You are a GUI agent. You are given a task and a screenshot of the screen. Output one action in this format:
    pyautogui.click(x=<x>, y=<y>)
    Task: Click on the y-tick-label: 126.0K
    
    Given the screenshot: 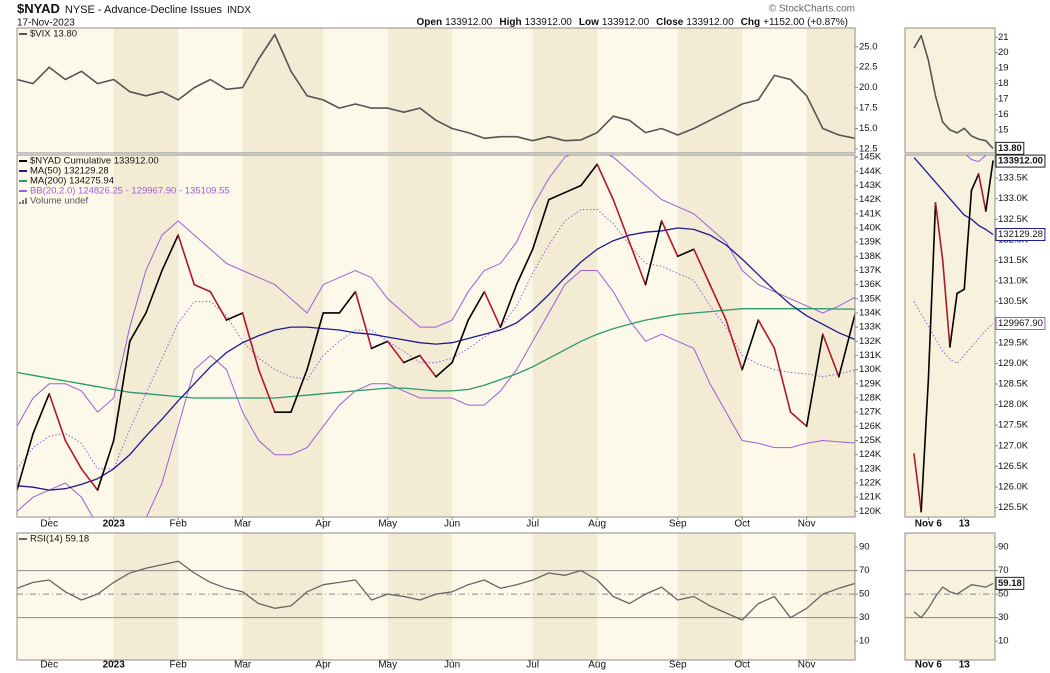 What is the action you would take?
    pyautogui.click(x=1013, y=486)
    